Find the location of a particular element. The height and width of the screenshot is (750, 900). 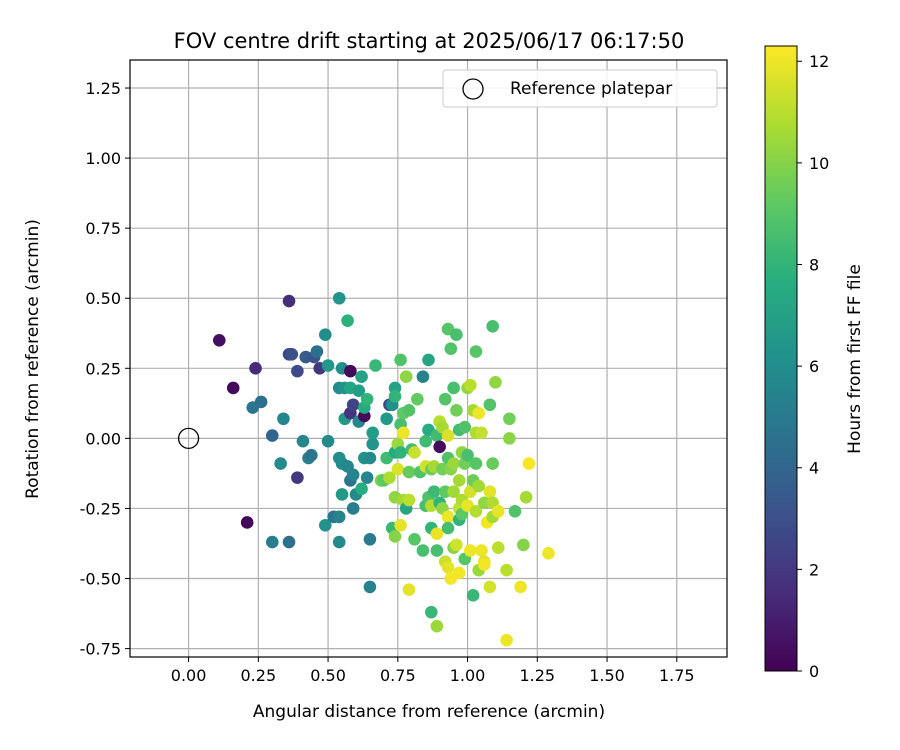

y-tick-label: 0.50 is located at coordinates (103, 298).